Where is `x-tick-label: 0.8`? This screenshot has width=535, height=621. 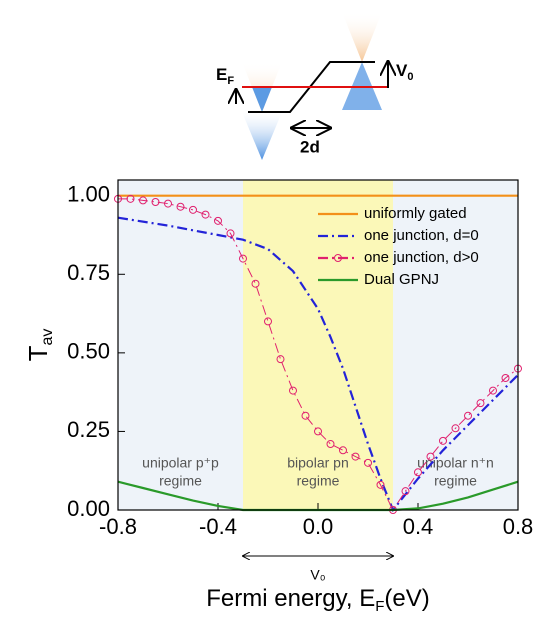 x-tick-label: 0.8 is located at coordinates (518, 526).